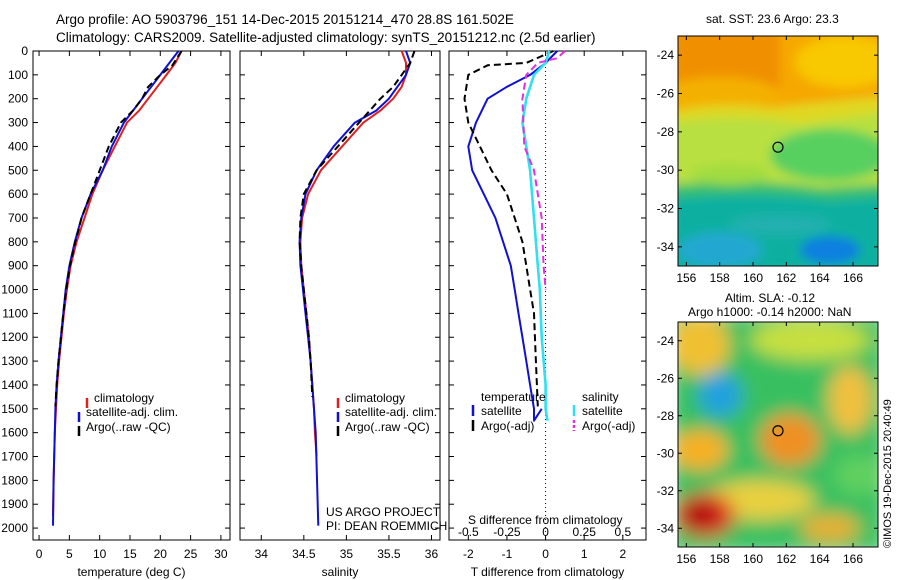  Describe the element at coordinates (18, 75) in the screenshot. I see `depth-tick-label: 100` at that location.